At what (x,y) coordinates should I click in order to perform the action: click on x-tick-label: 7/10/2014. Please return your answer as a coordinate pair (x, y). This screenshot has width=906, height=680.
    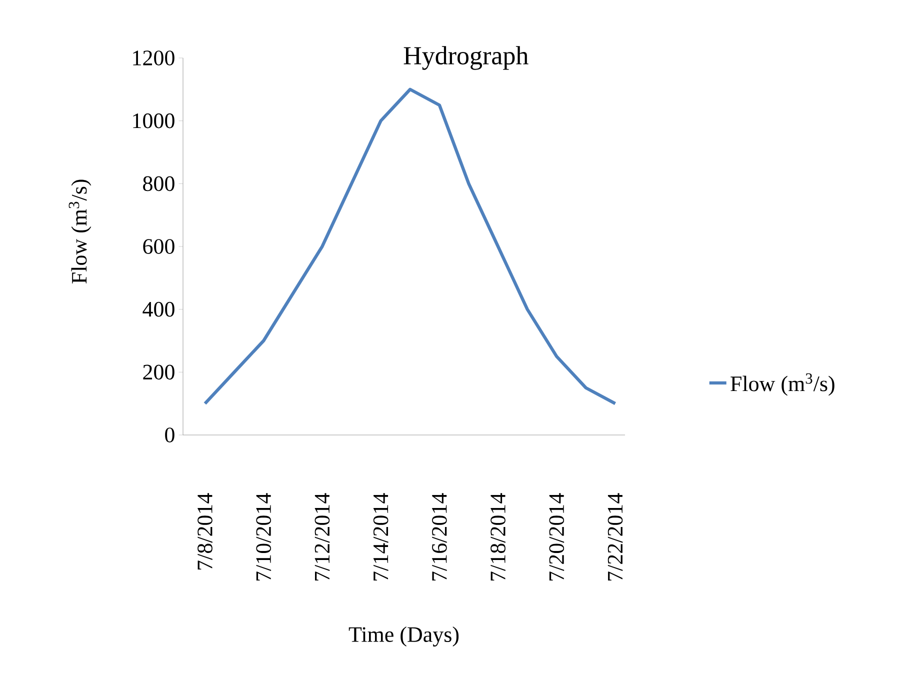
    Looking at the image, I should click on (264, 537).